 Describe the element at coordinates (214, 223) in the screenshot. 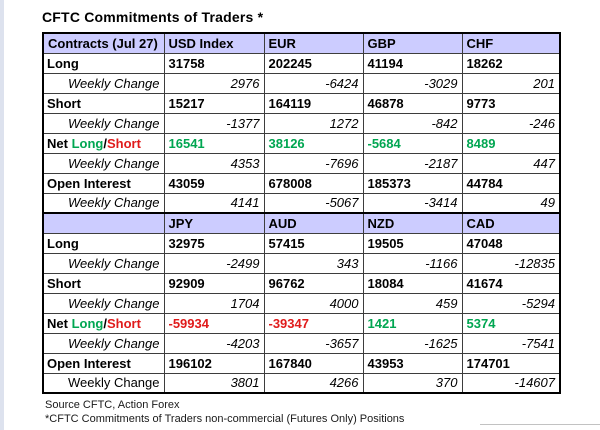

I see `column-header: JPY` at that location.